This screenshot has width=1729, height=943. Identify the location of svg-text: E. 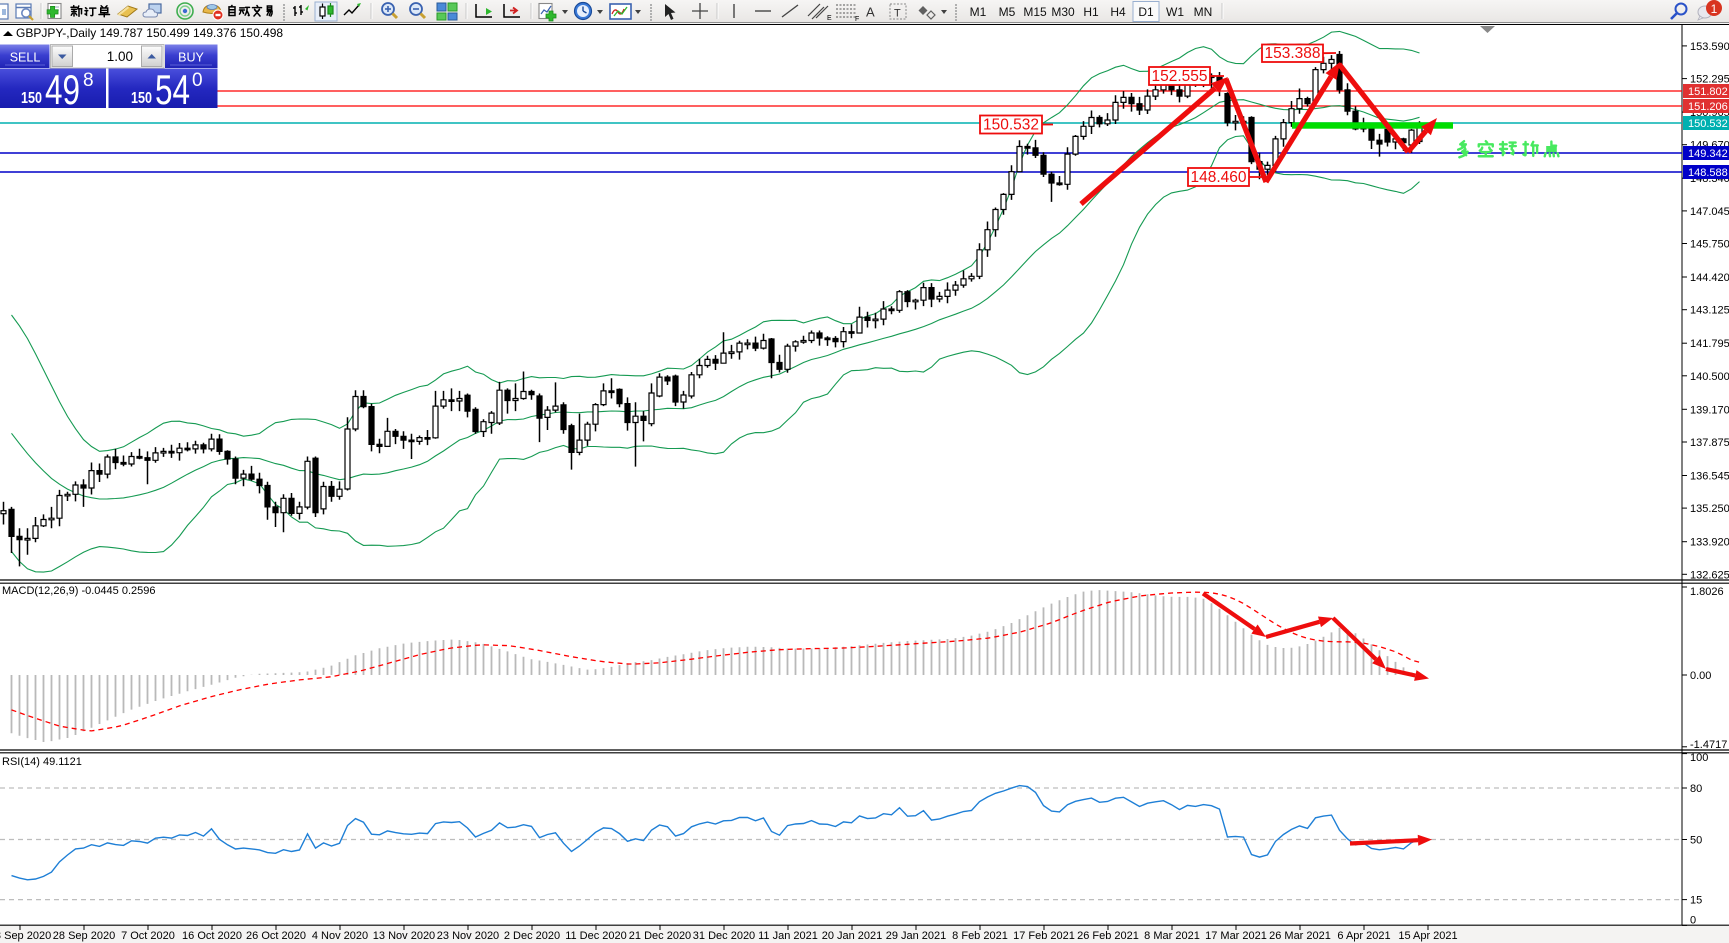
(829, 18).